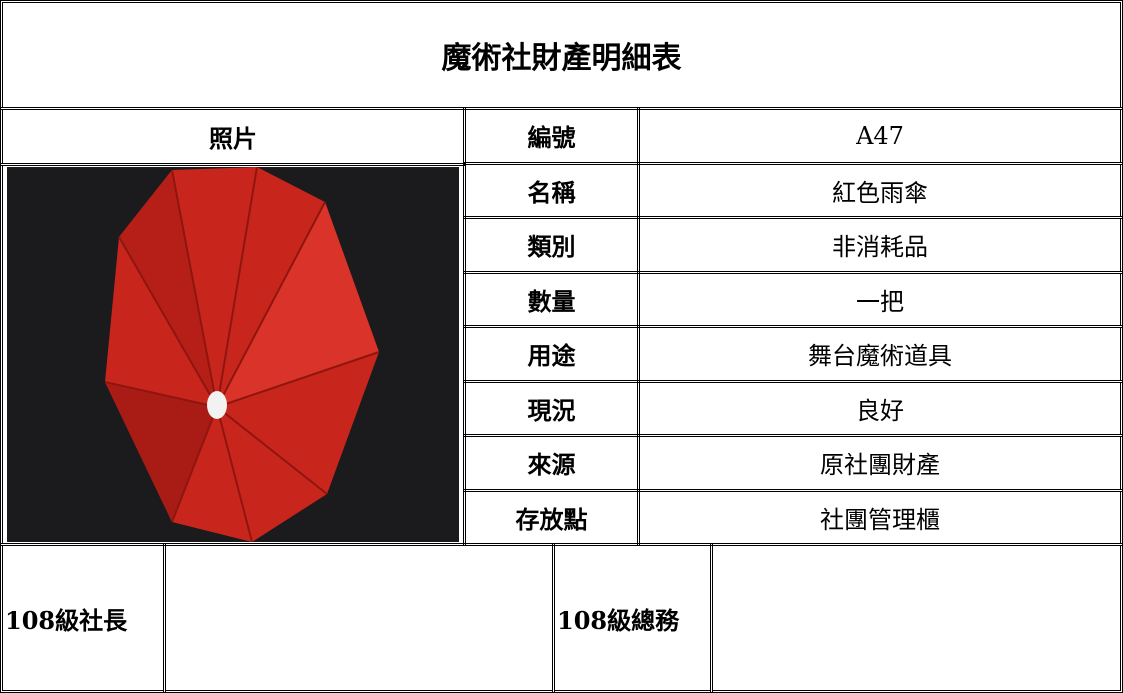  What do you see at coordinates (880, 190) in the screenshot?
I see `field-value: 紅色雨傘` at bounding box center [880, 190].